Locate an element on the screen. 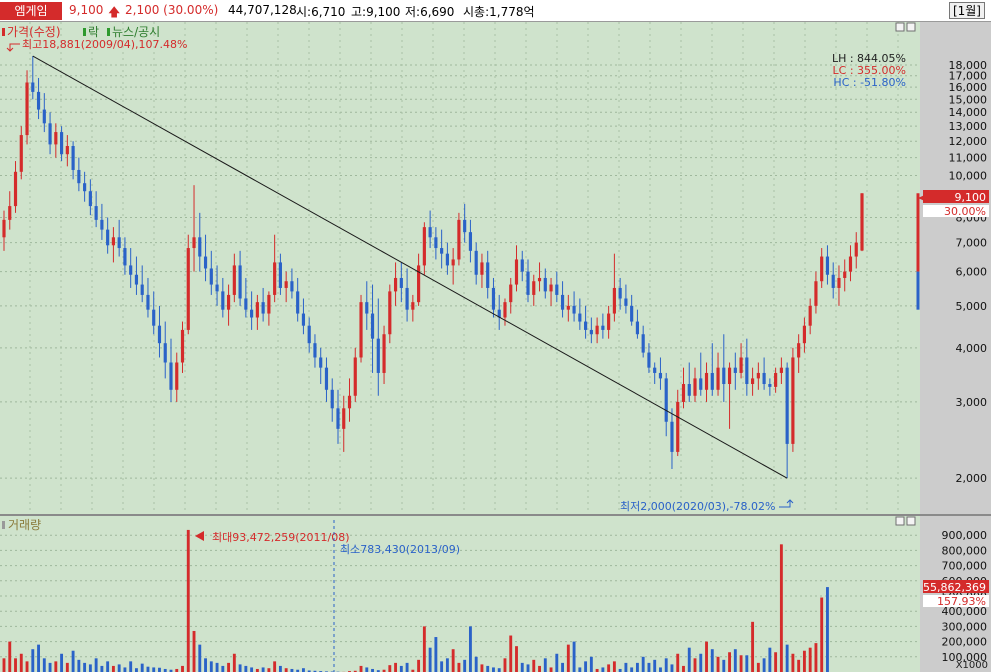  volume-unit-label: X1000 is located at coordinates (972, 665).